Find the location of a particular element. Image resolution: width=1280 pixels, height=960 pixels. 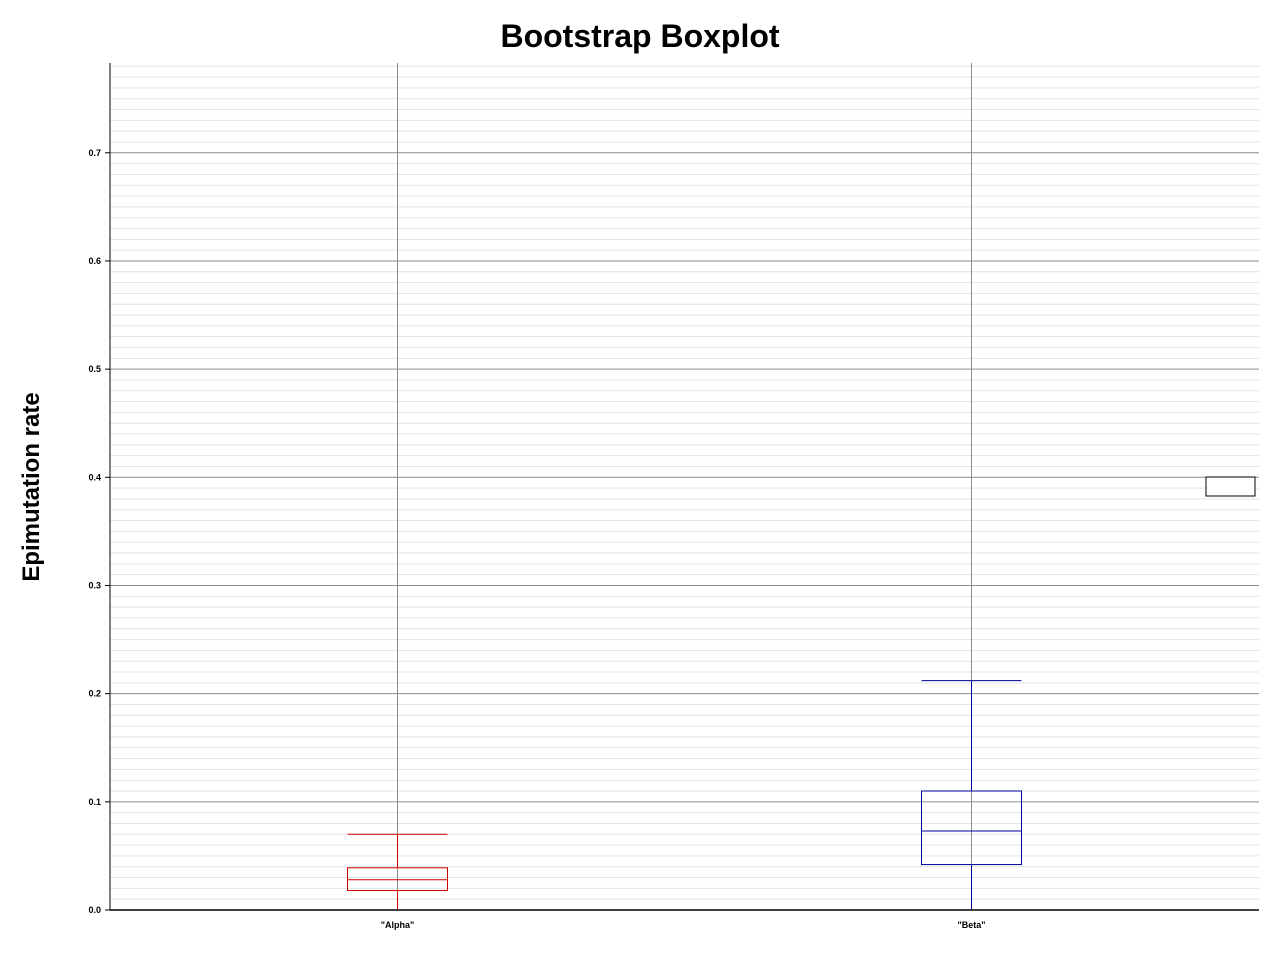

legend-box is located at coordinates (1230, 486).